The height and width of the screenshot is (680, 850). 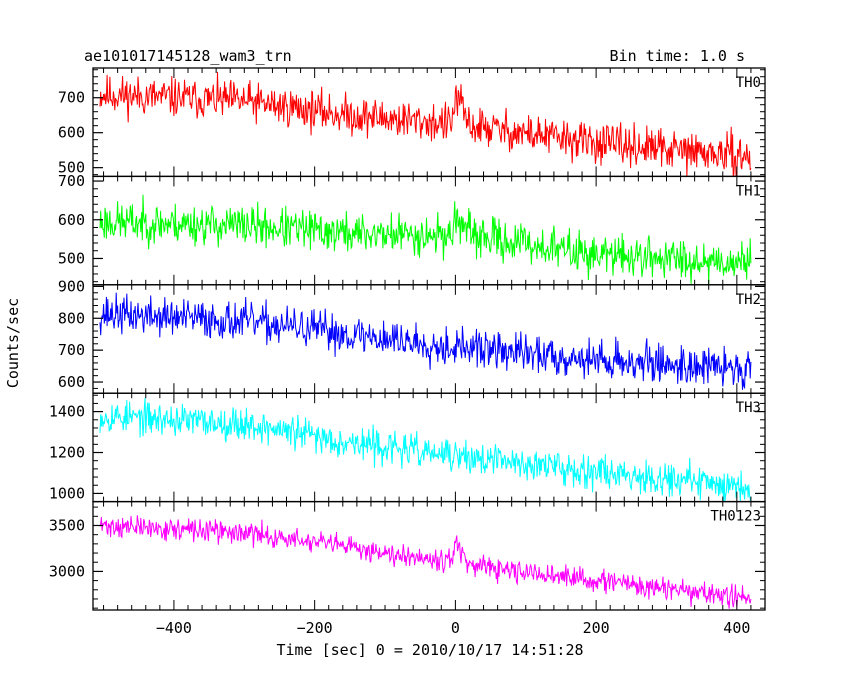 I want to click on panel-th0123: 3000 3500 TH0123, so click(x=407, y=555).